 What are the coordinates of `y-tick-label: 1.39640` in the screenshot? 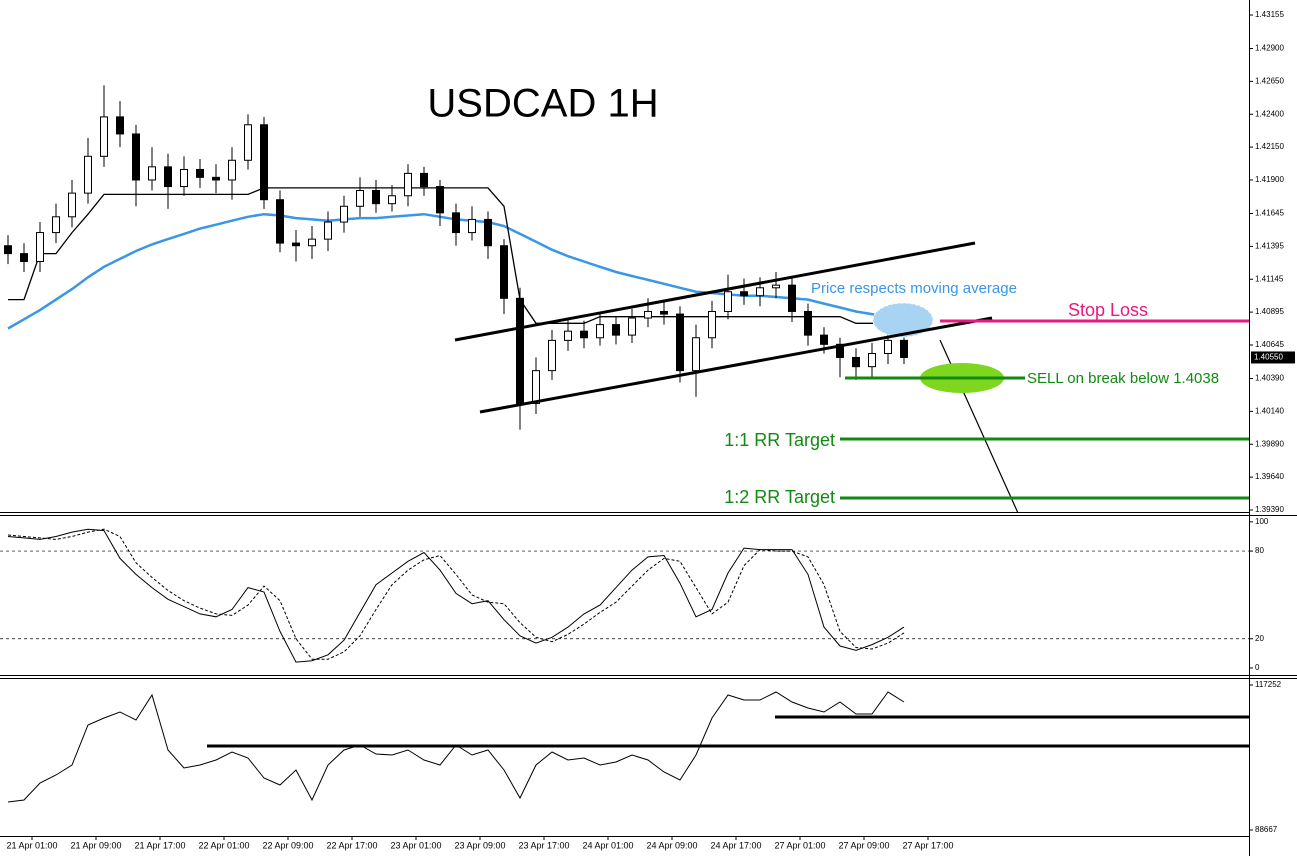 It's located at (1269, 476).